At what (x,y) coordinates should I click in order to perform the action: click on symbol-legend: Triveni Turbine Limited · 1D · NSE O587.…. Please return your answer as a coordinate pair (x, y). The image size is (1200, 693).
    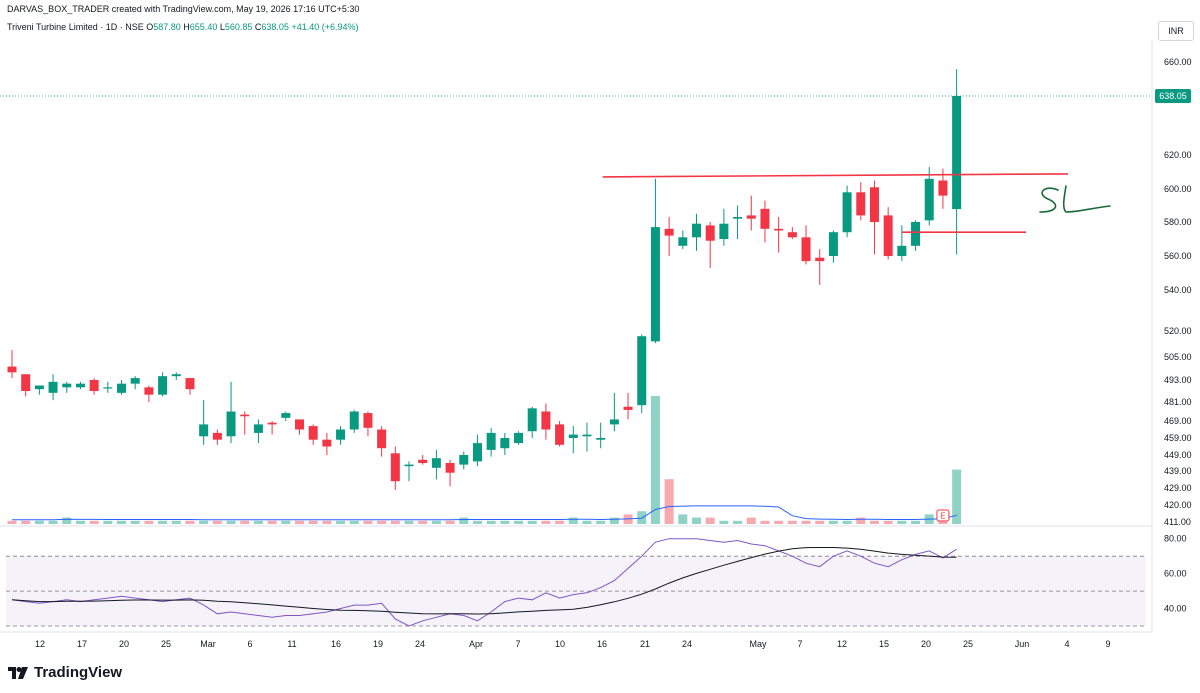
    Looking at the image, I should click on (183, 27).